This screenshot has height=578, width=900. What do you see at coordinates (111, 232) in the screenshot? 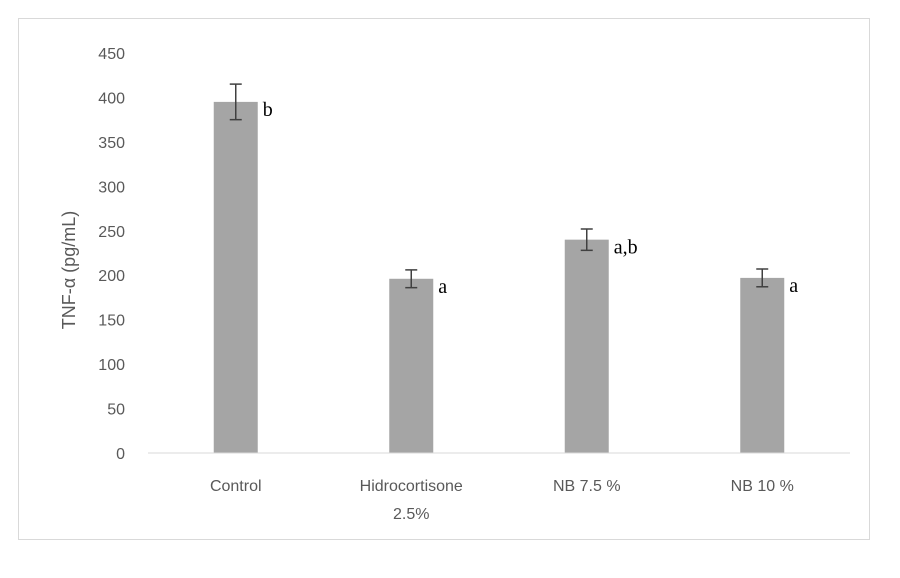
I see `y-tick-label: 250` at bounding box center [111, 232].